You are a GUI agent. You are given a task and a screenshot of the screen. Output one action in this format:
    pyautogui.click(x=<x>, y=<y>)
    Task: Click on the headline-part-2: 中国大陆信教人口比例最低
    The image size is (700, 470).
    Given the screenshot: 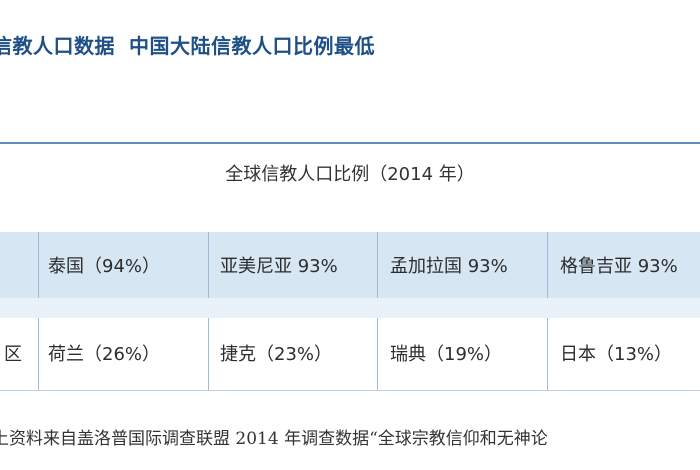 What is the action you would take?
    pyautogui.click(x=252, y=46)
    